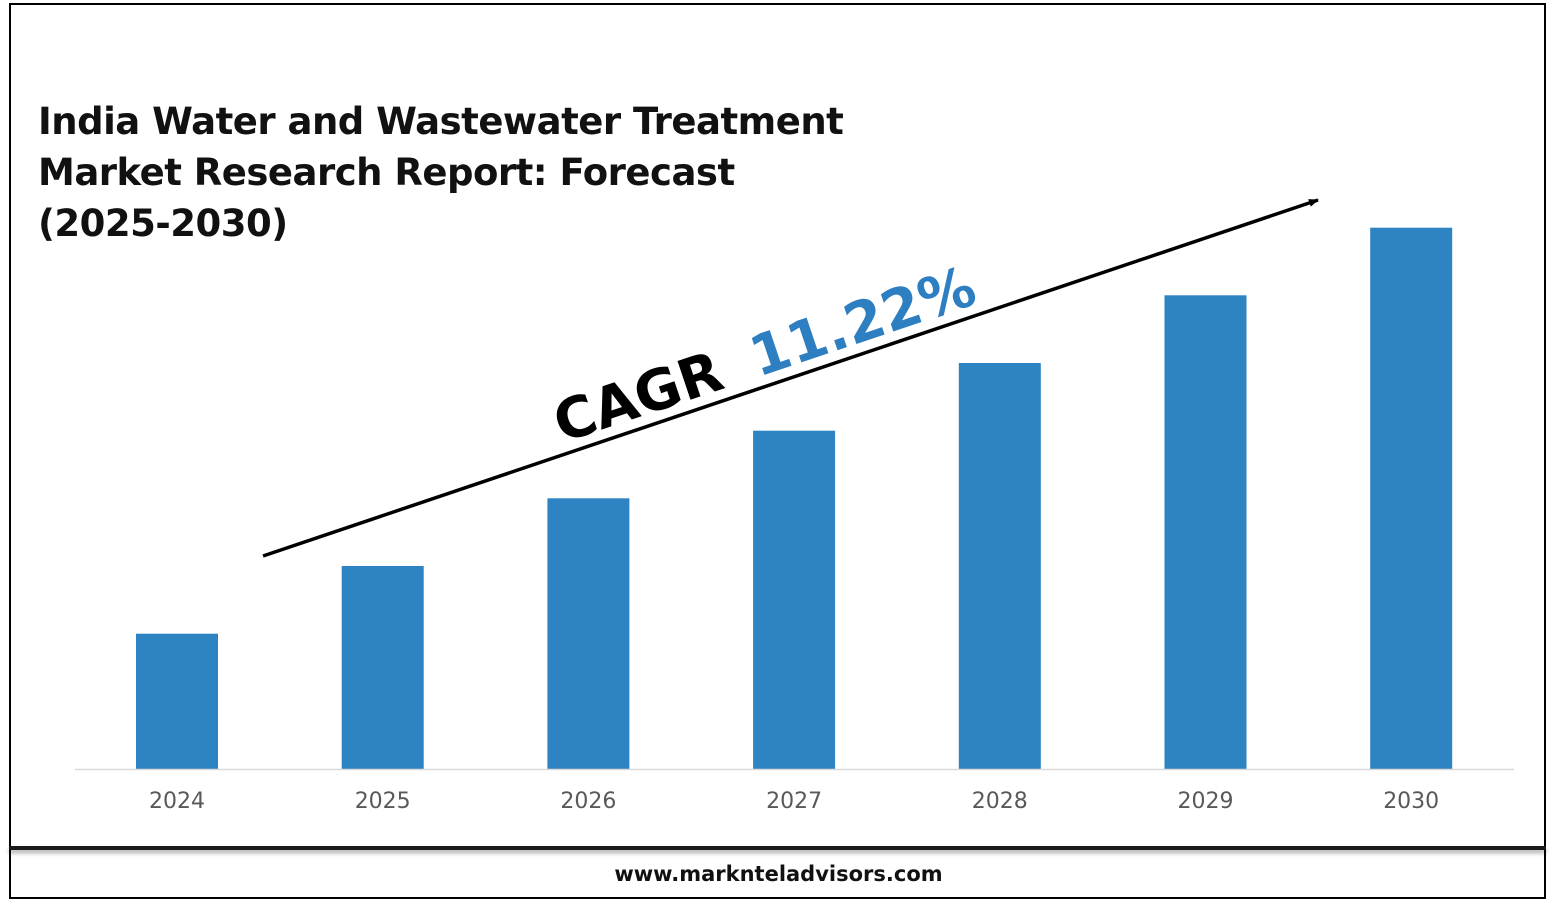 The height and width of the screenshot is (907, 1557). Describe the element at coordinates (1000, 801) in the screenshot. I see `tick-label-2028: 2028` at that location.